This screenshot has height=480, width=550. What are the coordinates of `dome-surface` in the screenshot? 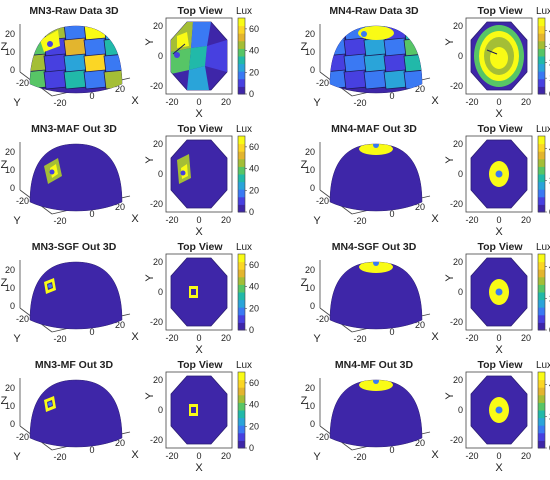 It's located at (376, 295).